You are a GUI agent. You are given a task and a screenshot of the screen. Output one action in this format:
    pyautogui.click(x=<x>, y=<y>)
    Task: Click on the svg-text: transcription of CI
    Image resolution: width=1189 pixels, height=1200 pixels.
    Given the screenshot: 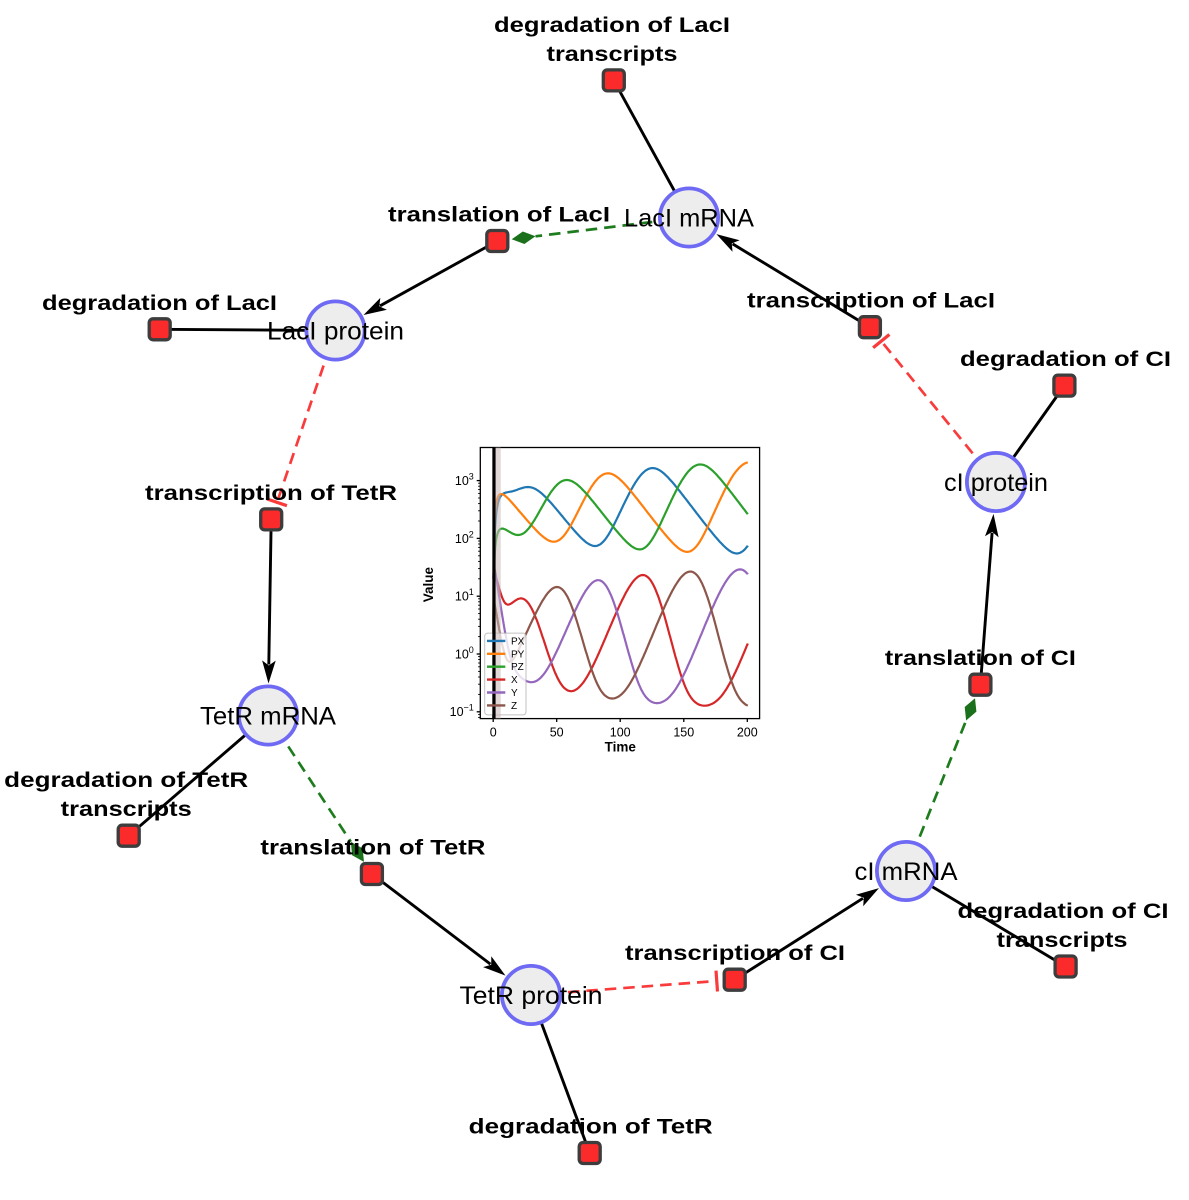 What is the action you would take?
    pyautogui.click(x=735, y=953)
    